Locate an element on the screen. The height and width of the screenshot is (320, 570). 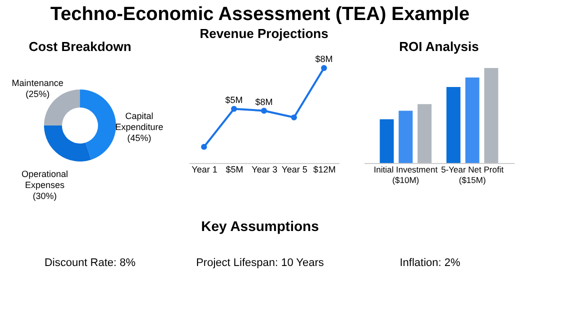
x-tick-label: $5M is located at coordinates (235, 169).